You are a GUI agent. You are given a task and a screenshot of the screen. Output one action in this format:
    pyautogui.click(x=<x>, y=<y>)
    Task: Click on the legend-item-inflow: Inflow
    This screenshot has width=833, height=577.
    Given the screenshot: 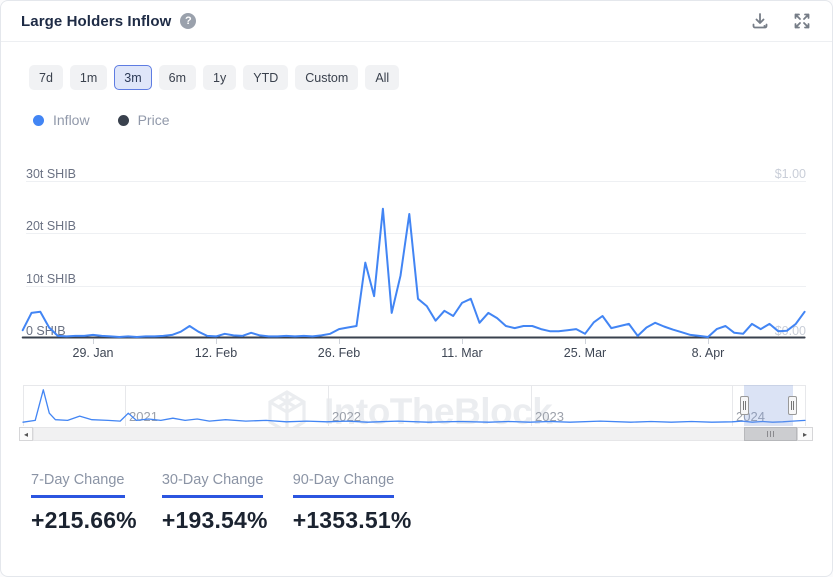 What is the action you would take?
    pyautogui.click(x=61, y=120)
    